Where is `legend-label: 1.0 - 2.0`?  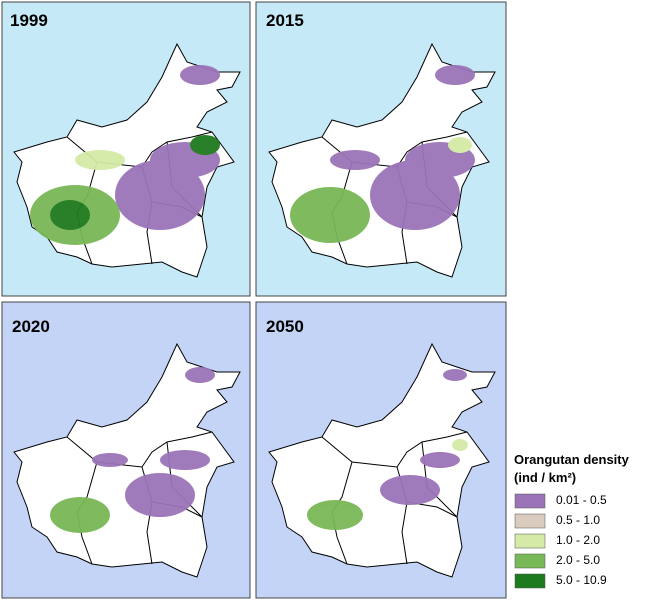 legend-label: 1.0 - 2.0 is located at coordinates (578, 540).